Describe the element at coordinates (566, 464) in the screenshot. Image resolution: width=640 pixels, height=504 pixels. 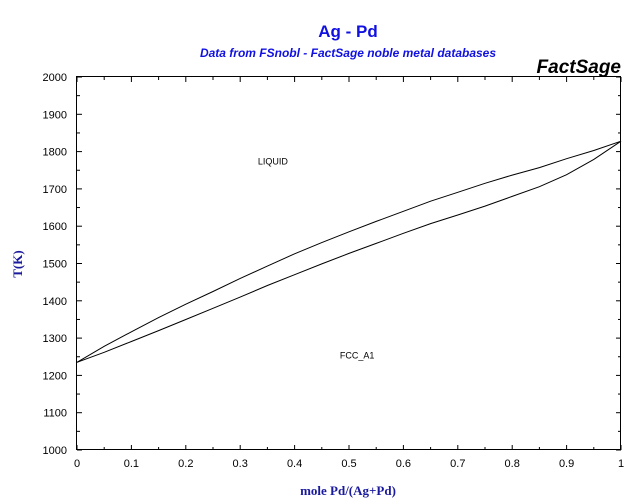
I see `x-tick-label: 0.9` at that location.